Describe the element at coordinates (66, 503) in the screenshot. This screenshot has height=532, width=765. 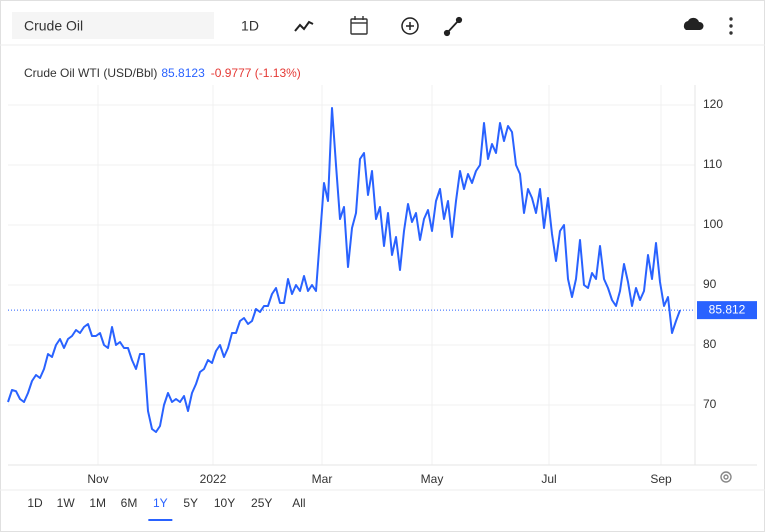
I see `range-button: 1W` at that location.